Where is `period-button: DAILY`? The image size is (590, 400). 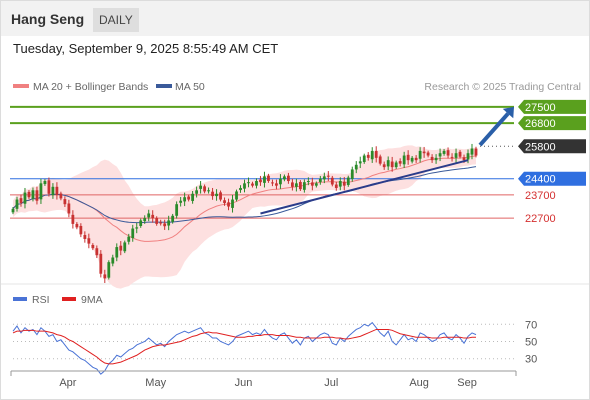
period-button: DAILY is located at coordinates (116, 20).